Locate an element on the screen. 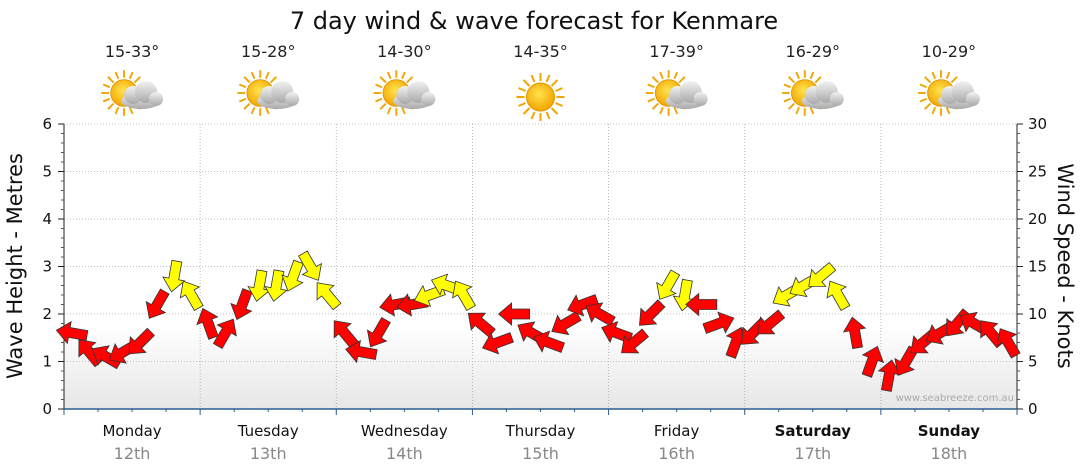 The image size is (1080, 475). day-date-label: 16th is located at coordinates (676, 453).